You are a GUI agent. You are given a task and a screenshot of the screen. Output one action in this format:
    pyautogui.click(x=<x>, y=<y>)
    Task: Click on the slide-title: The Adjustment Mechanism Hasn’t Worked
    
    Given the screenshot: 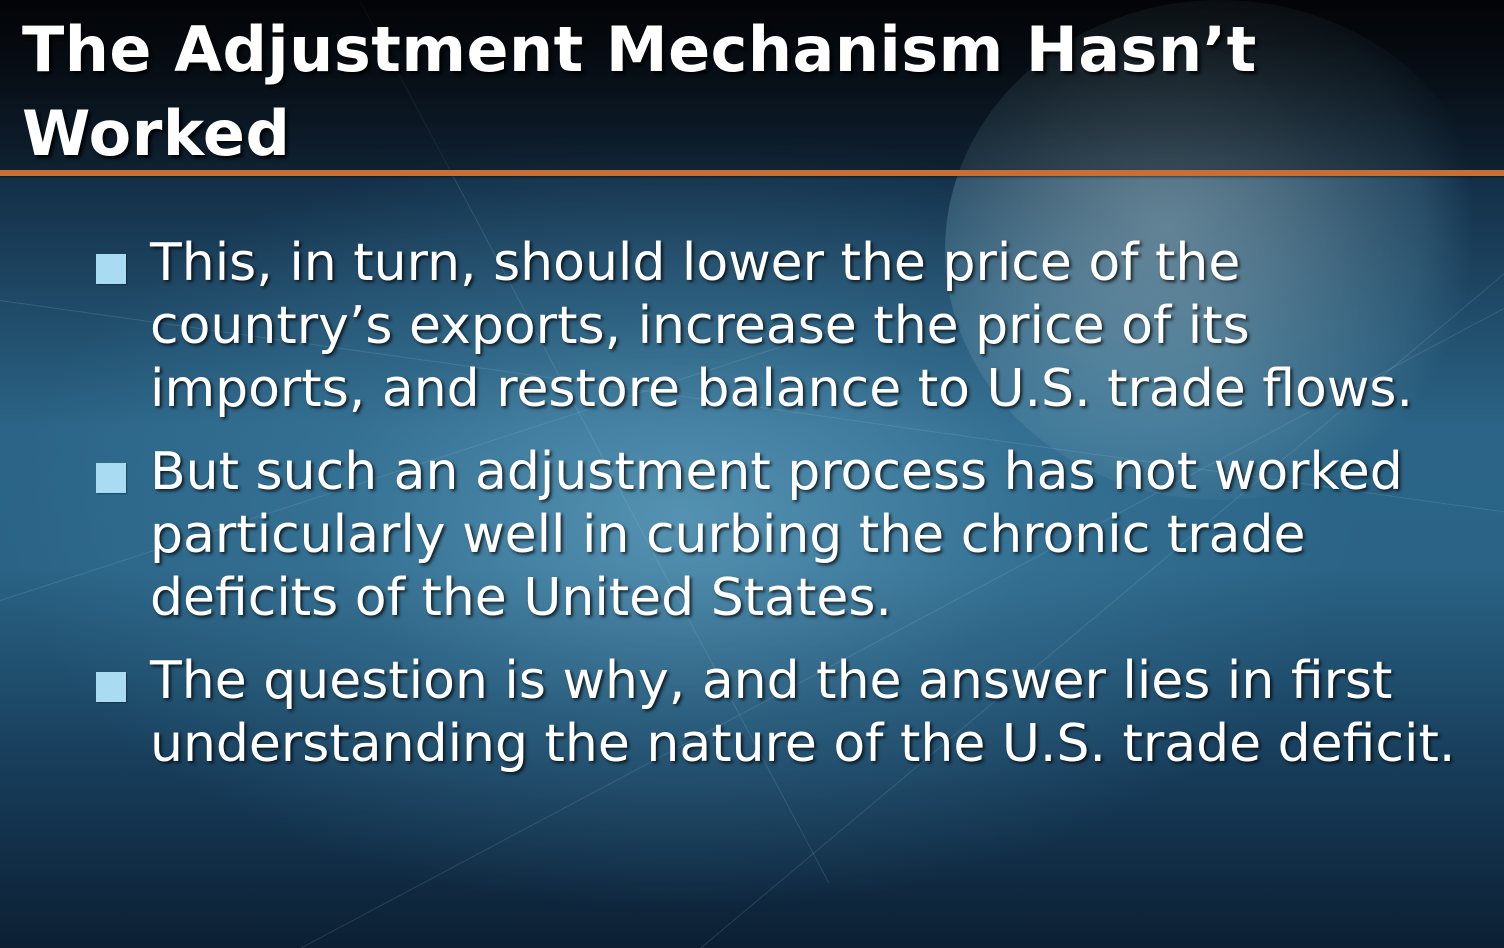 What is the action you would take?
    pyautogui.click(x=639, y=91)
    